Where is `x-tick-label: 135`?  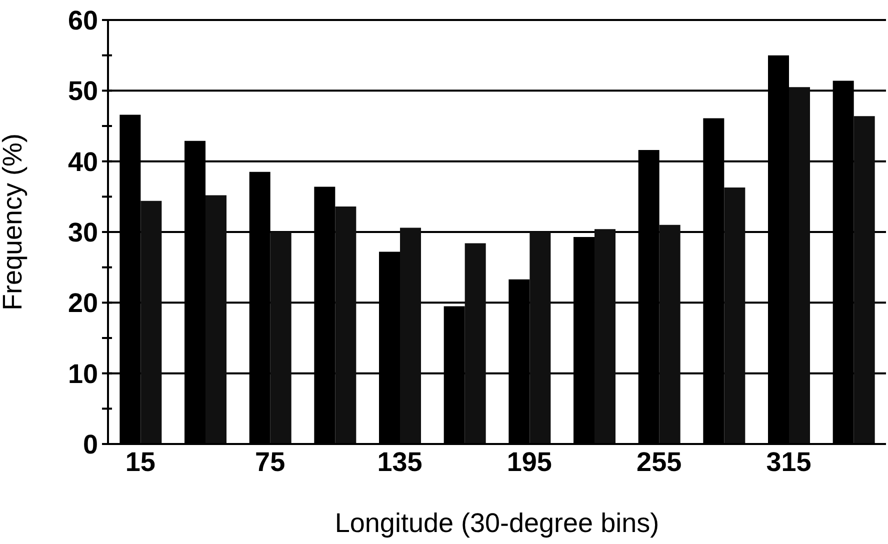 x-tick-label: 135 is located at coordinates (399, 462).